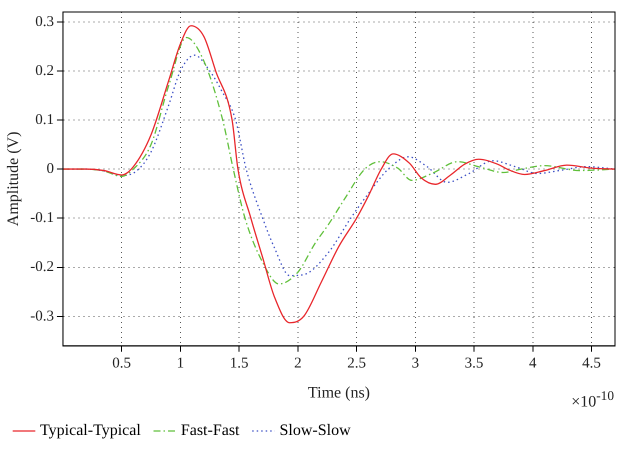 The width and height of the screenshot is (617, 449). I want to click on y-tick-label: -0.2, so click(42, 267).